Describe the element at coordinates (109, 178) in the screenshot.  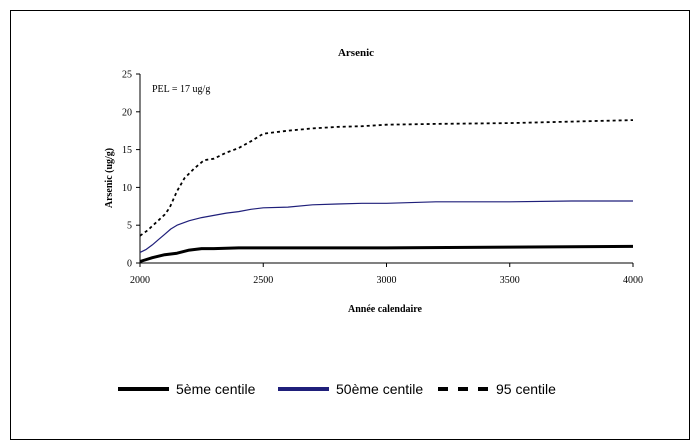
I see `y-axis-label: Arsenic (ug/g)` at that location.